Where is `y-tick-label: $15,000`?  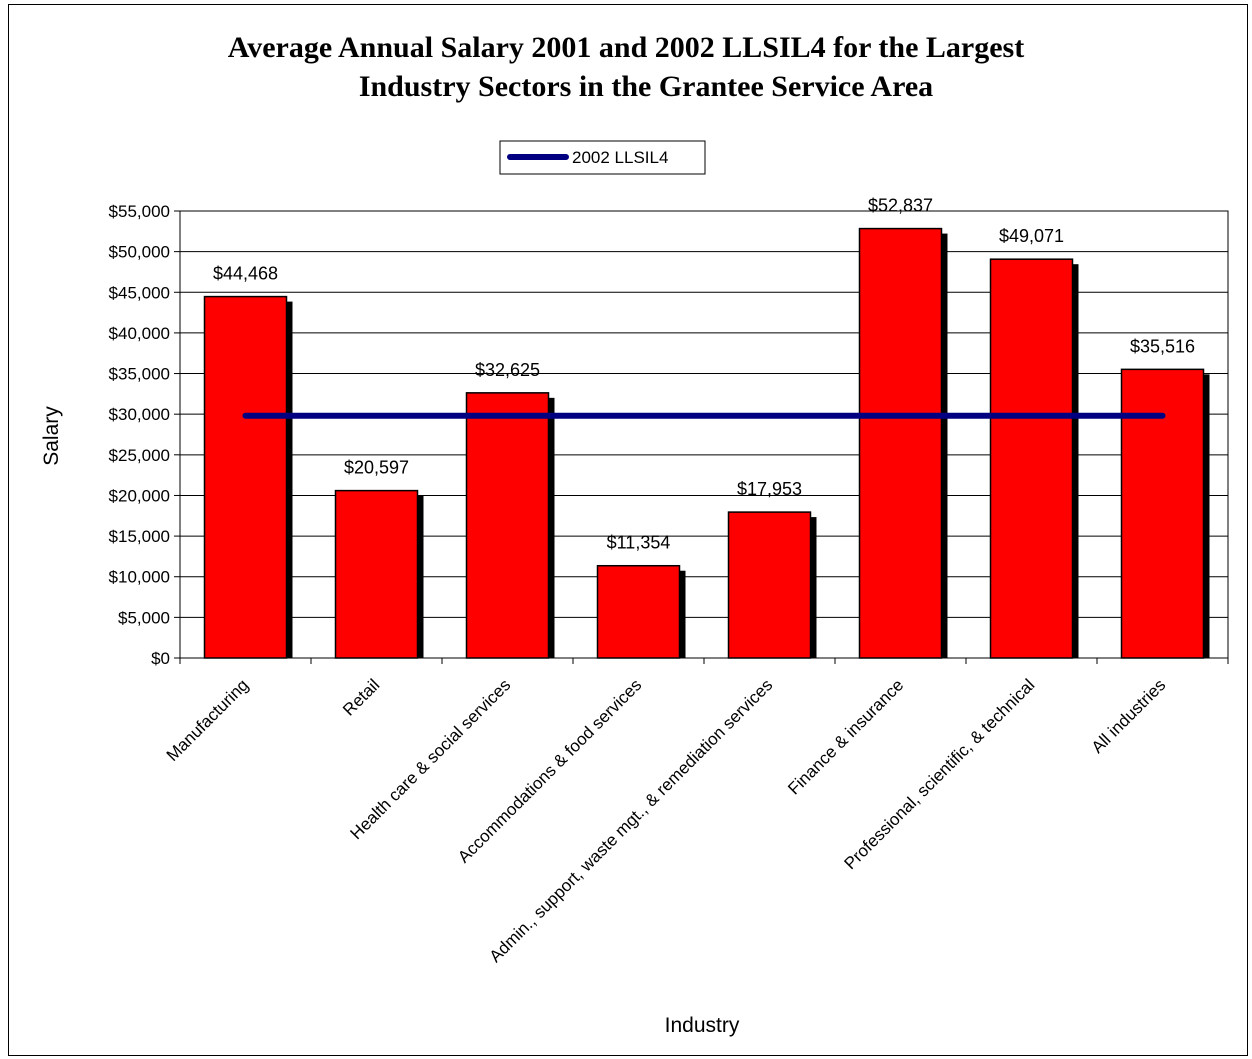
y-tick-label: $15,000 is located at coordinates (139, 536).